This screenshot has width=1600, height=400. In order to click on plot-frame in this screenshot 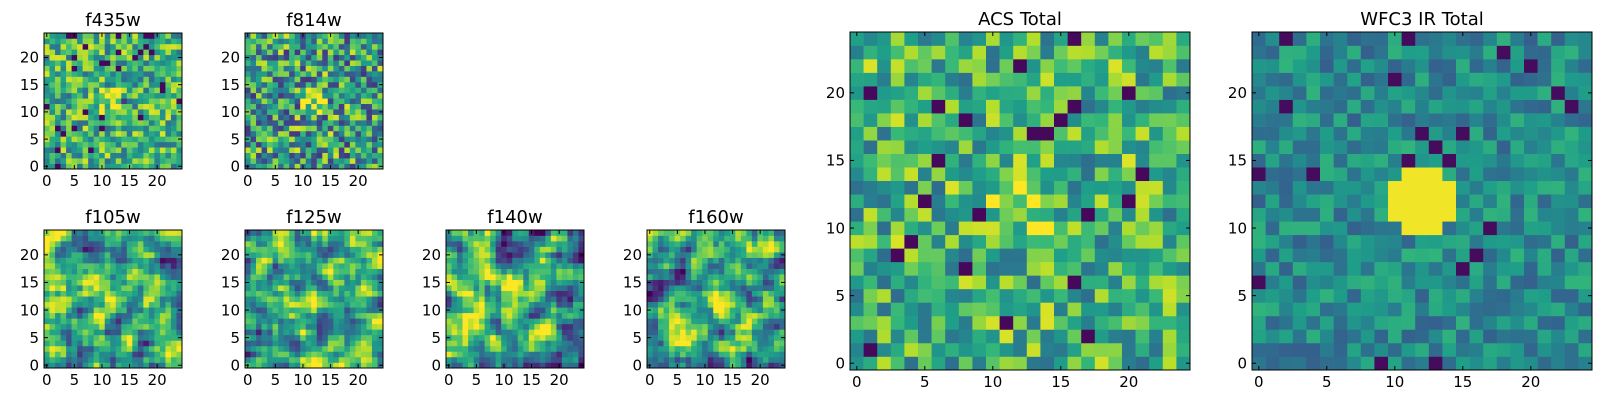, I will do `click(314, 299)`.